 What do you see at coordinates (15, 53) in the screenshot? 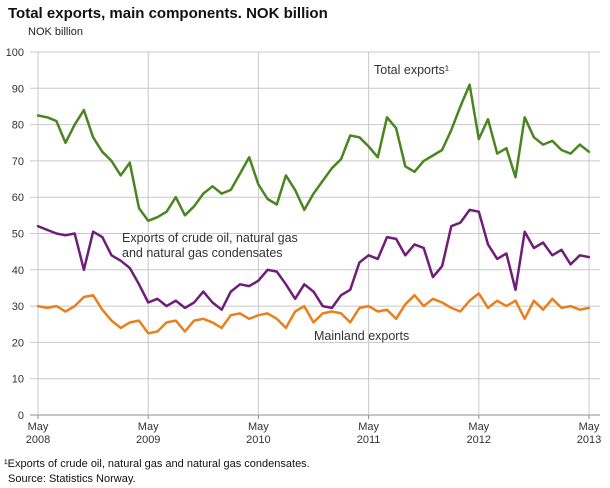
I see `y-tick-label: 100` at bounding box center [15, 53].